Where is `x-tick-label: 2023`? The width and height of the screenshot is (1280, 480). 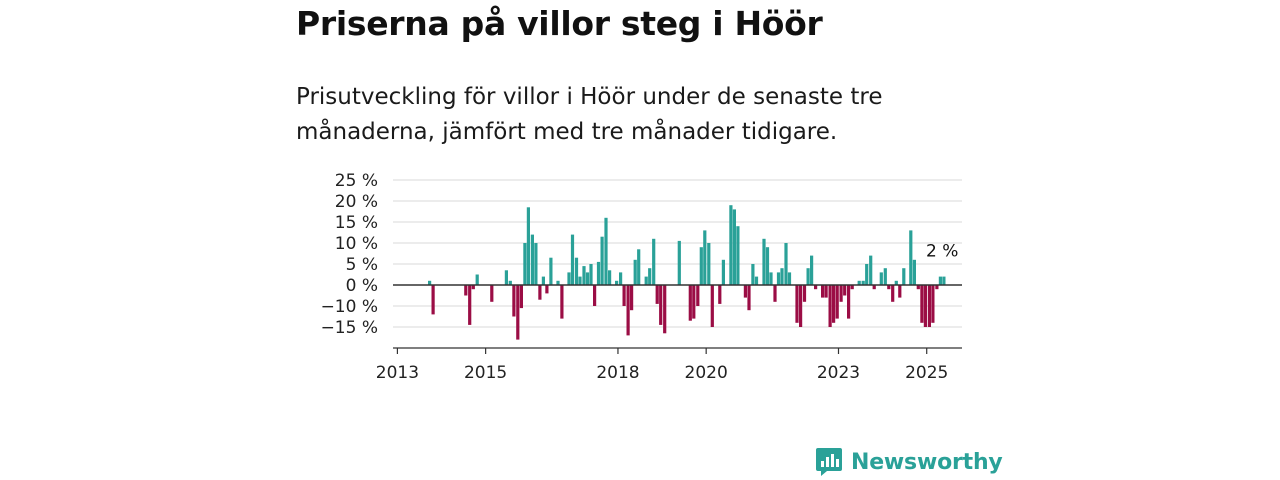 x-tick-label: 2023 is located at coordinates (838, 373).